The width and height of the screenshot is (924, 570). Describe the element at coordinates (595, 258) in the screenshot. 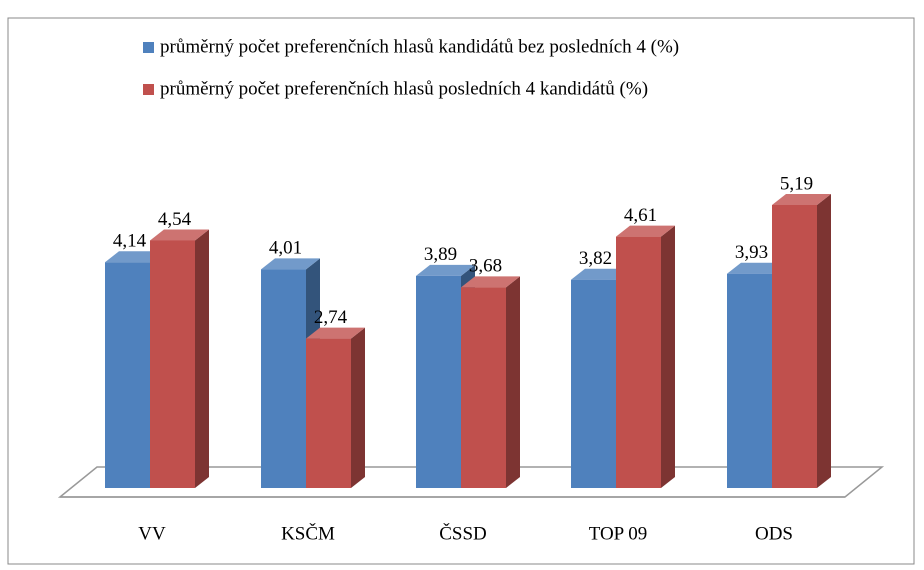

I see `data-label: 3,82` at that location.